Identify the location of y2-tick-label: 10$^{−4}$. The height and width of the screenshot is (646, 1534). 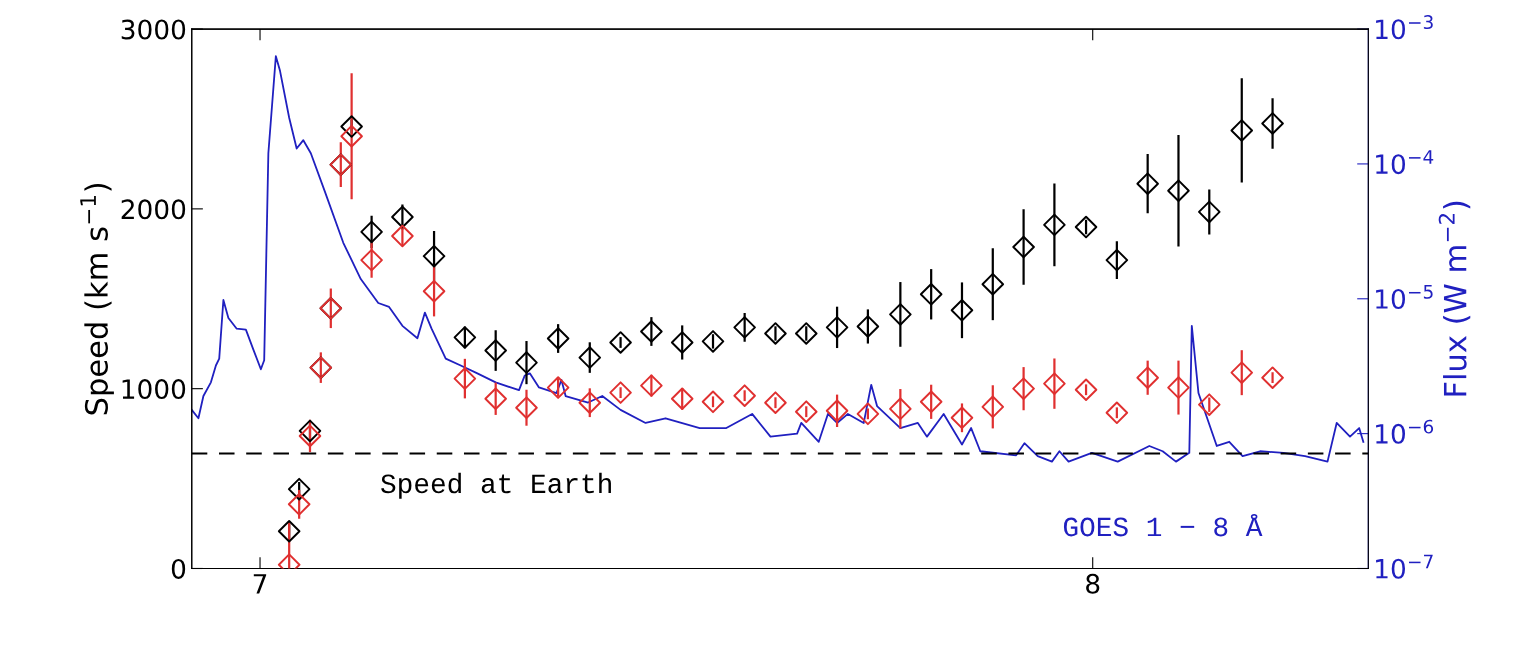
(1405, 162).